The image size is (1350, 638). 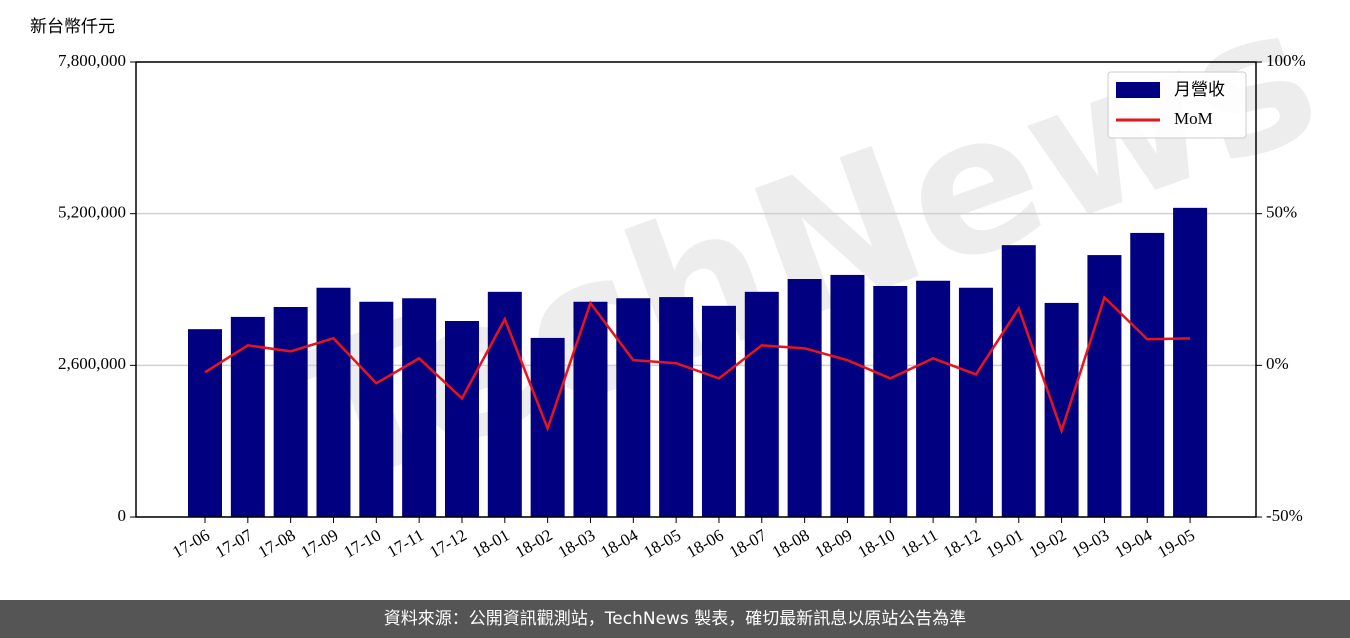 What do you see at coordinates (92, 212) in the screenshot?
I see `y-tick-label: 5,200,000` at bounding box center [92, 212].